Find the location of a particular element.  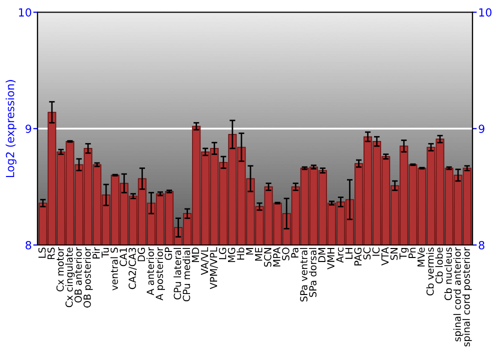

x-tick-label: Cb nucleus is located at coordinates (448, 274).